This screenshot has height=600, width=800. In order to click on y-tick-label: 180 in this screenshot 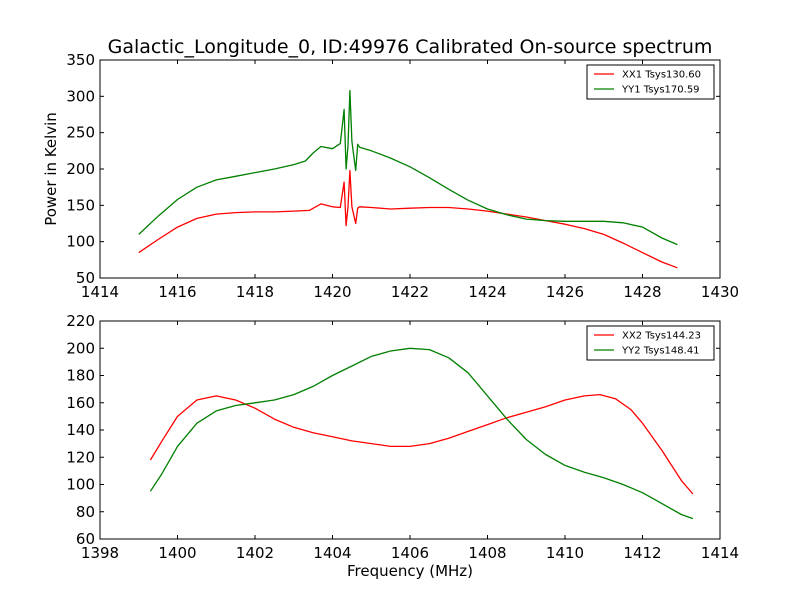, I will do `click(80, 376)`.